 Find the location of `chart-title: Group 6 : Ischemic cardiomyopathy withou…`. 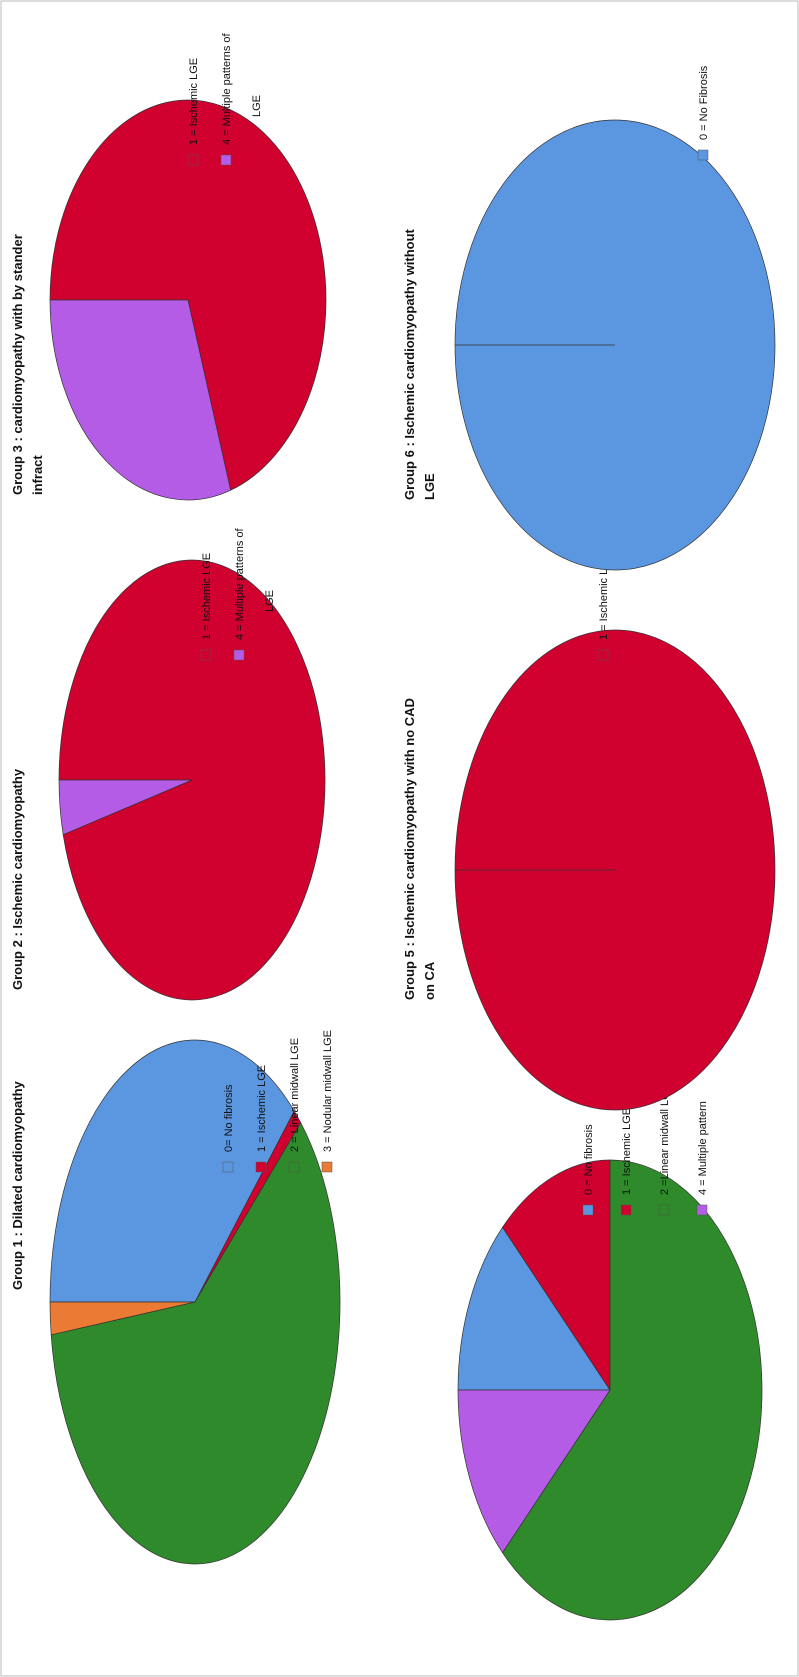

chart-title: Group 6 : Ischemic cardiomyopathy withou… is located at coordinates (409, 364).